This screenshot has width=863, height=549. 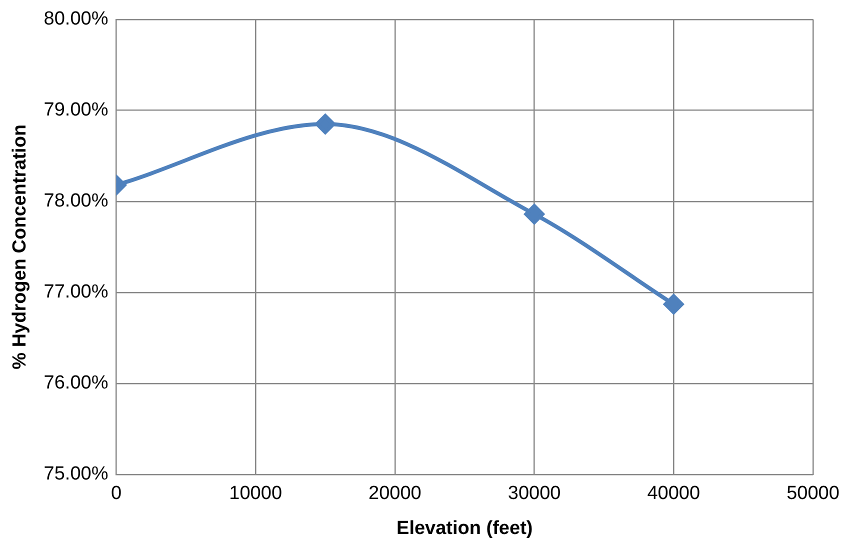 I want to click on y-tick-label: 80.00%, so click(x=76, y=19).